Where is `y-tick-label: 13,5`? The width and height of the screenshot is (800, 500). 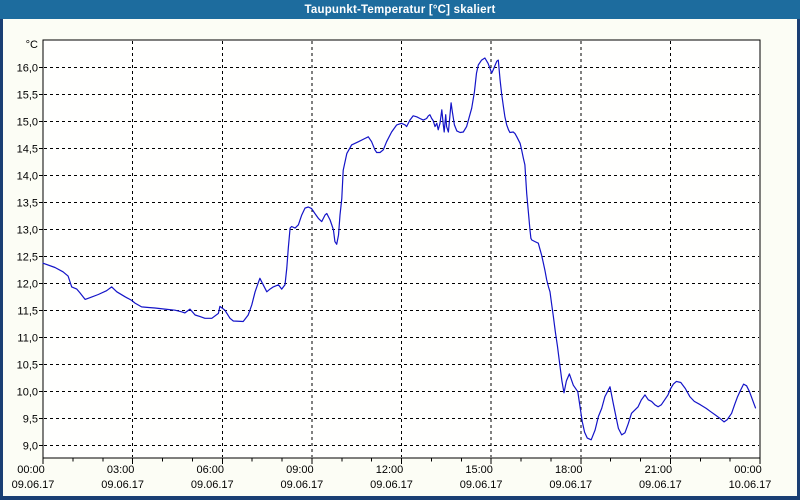 y-tick-label: 13,5 is located at coordinates (27, 204).